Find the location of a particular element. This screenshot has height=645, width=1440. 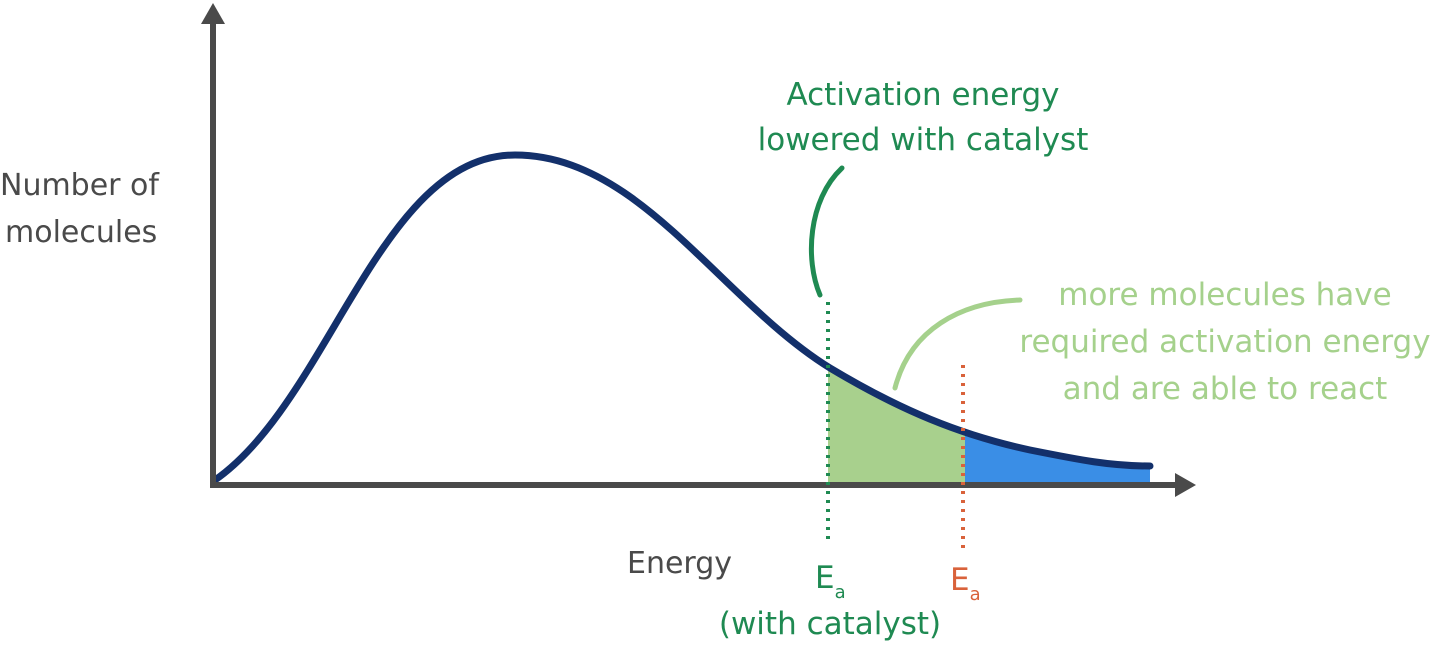

molecules-leader is located at coordinates (957, 344).